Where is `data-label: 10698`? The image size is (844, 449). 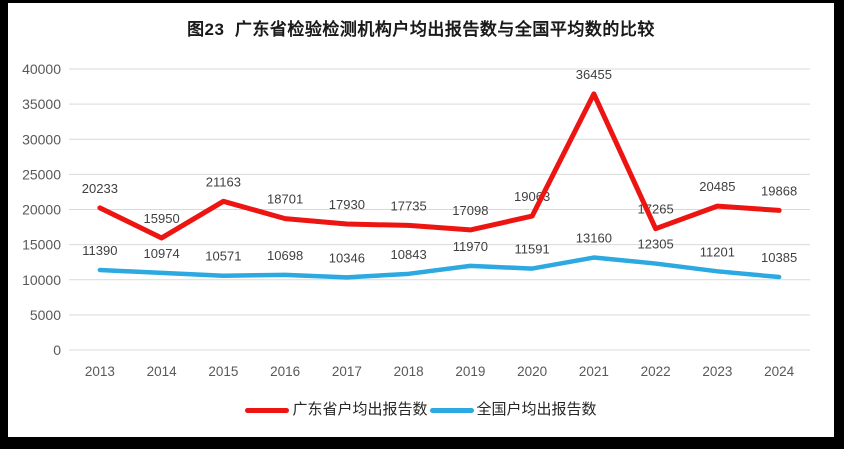 data-label: 10698 is located at coordinates (285, 255).